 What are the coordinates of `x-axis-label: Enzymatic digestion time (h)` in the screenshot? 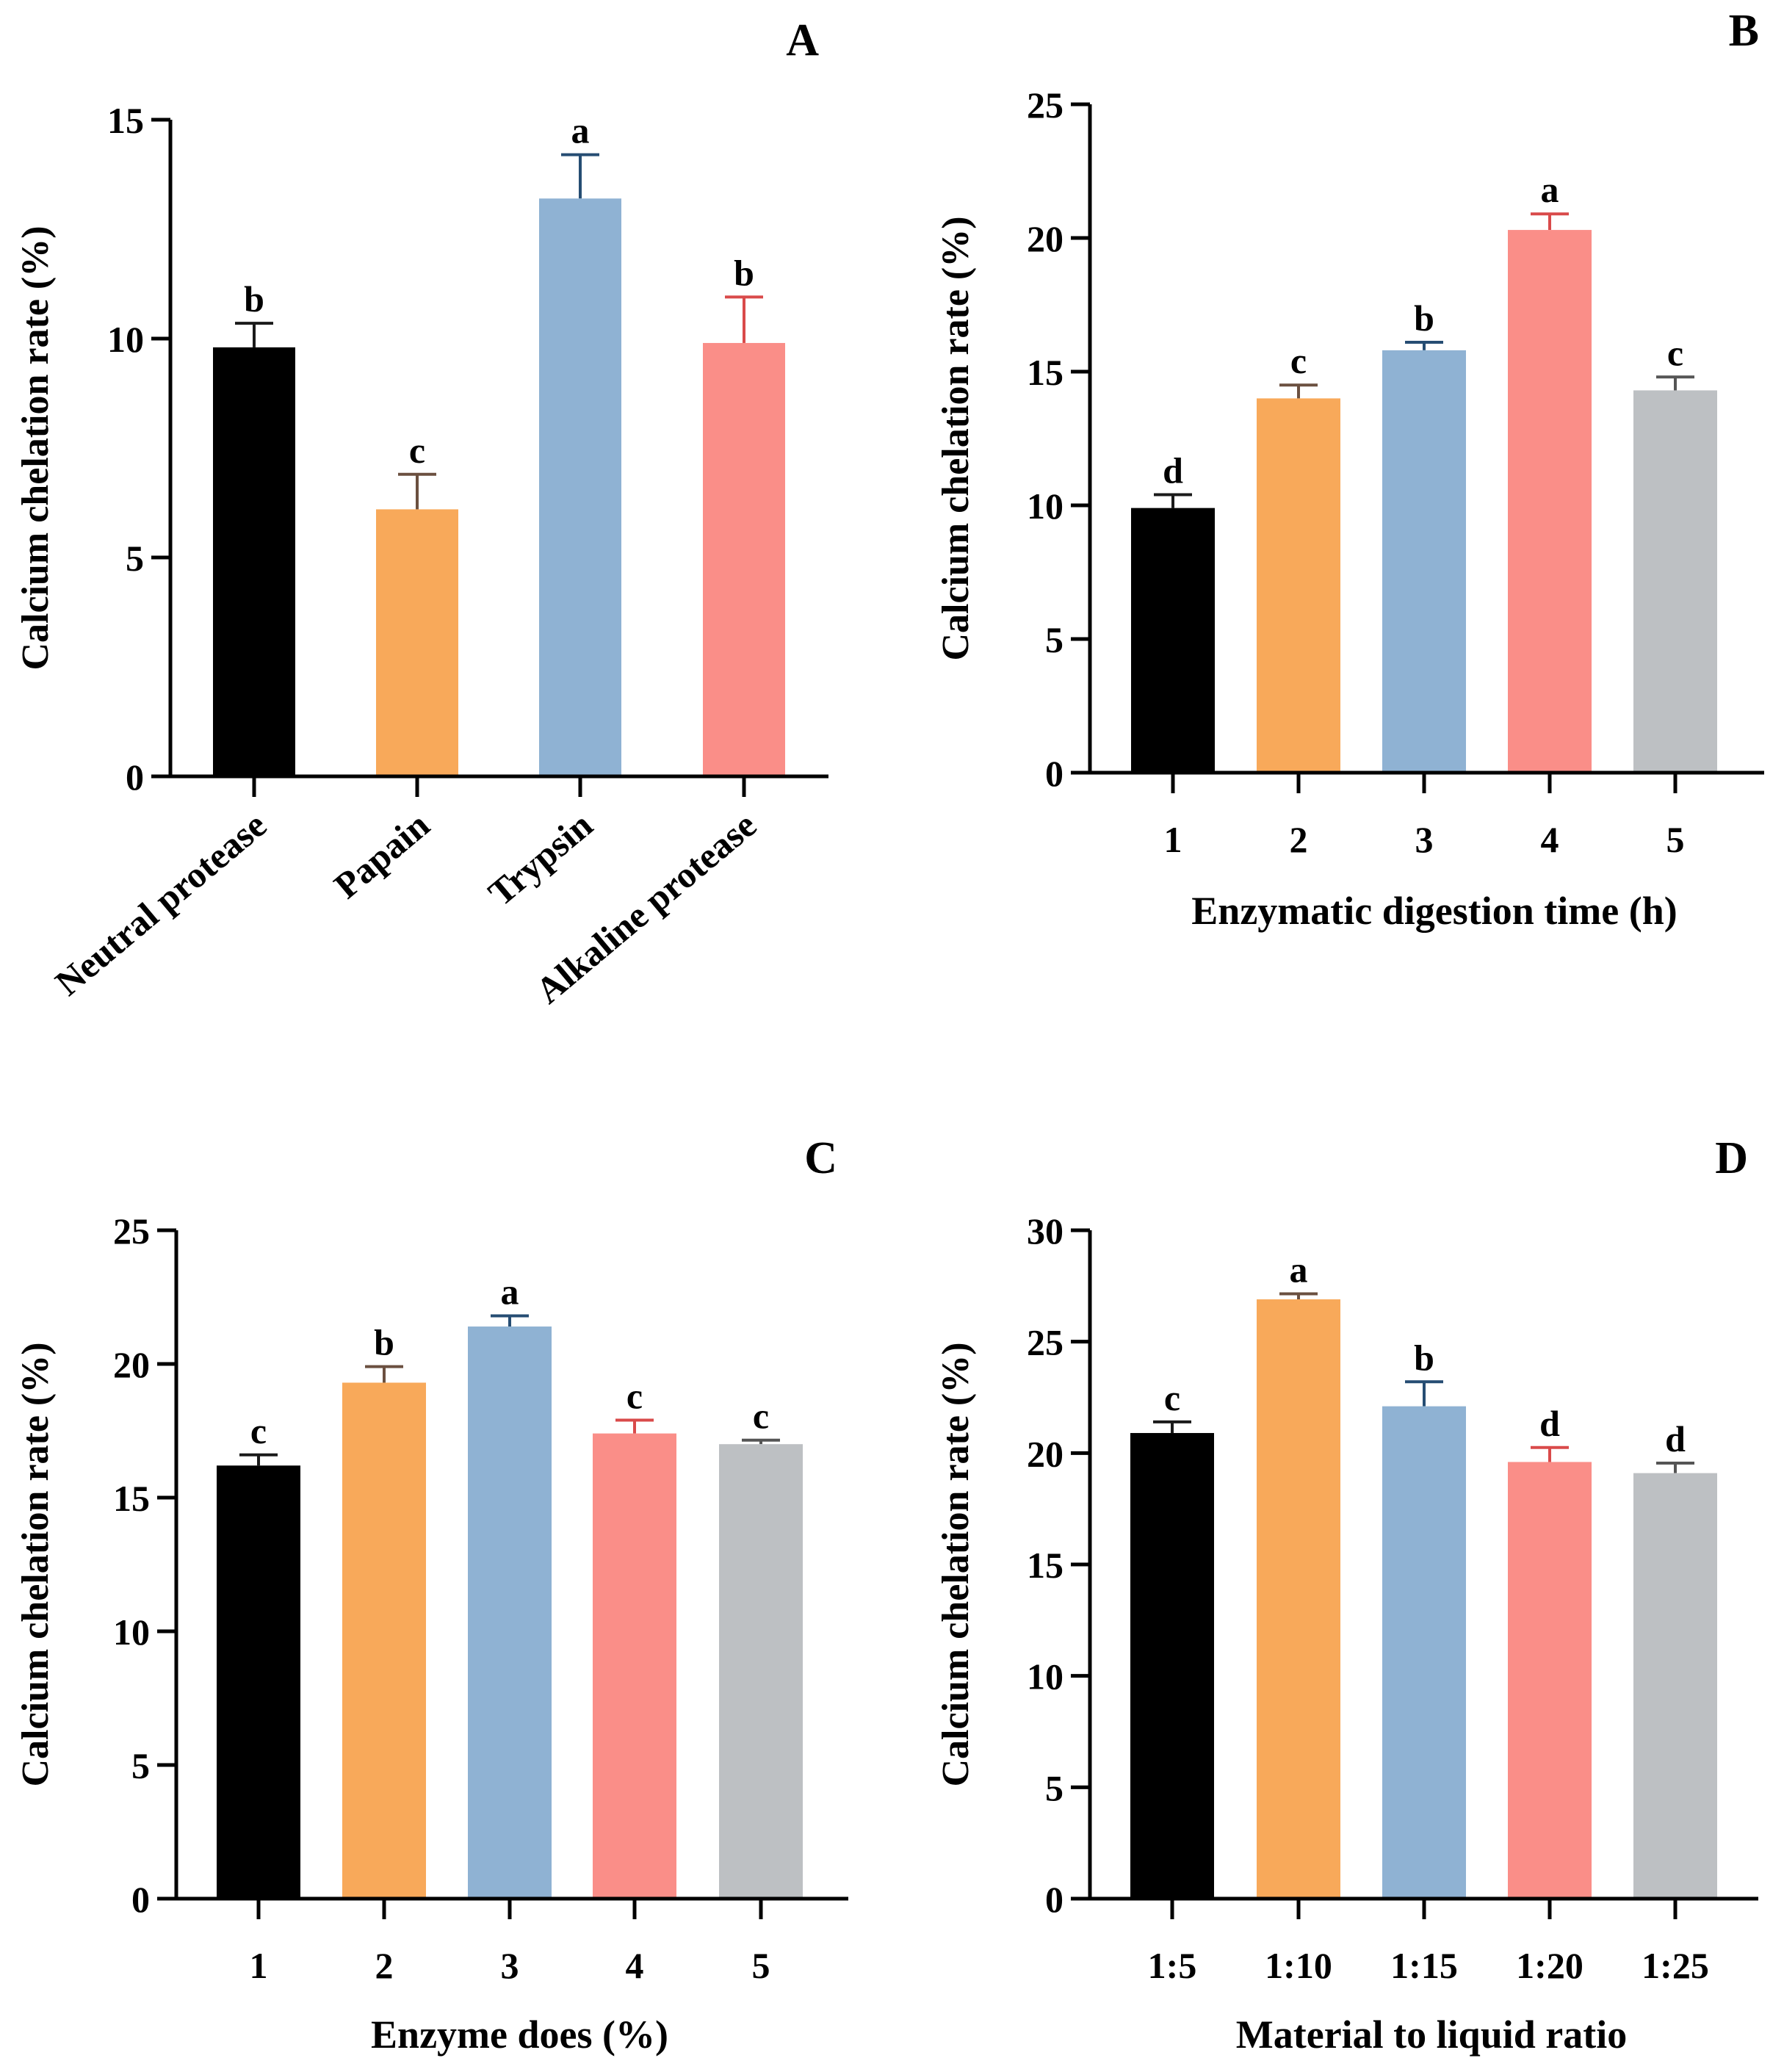 It's located at (1434, 911).